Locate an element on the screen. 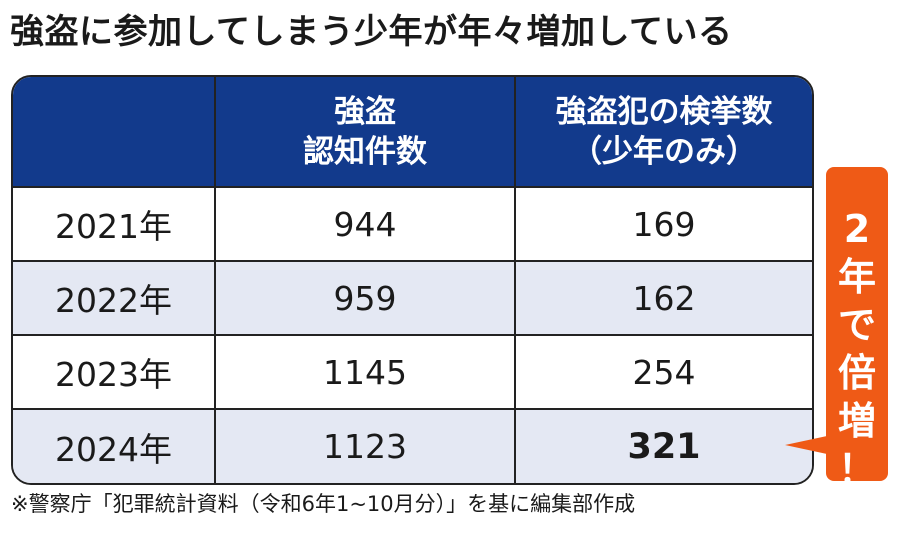  juvenile-arrests-cell: 162 is located at coordinates (663, 297).